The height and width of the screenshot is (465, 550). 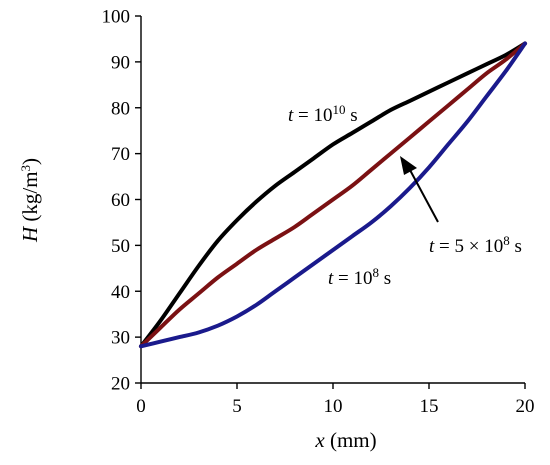 I want to click on annotation-t-1e8: t = 108 s, so click(x=359, y=277).